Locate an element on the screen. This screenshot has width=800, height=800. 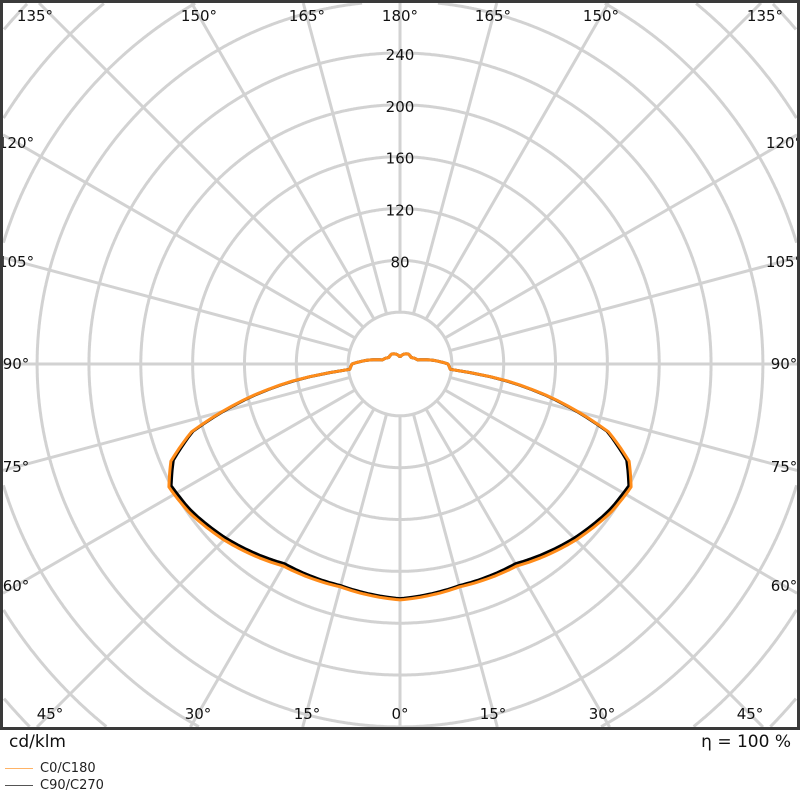
legend-item-c90-c270: C90/C270 is located at coordinates (54, 785).